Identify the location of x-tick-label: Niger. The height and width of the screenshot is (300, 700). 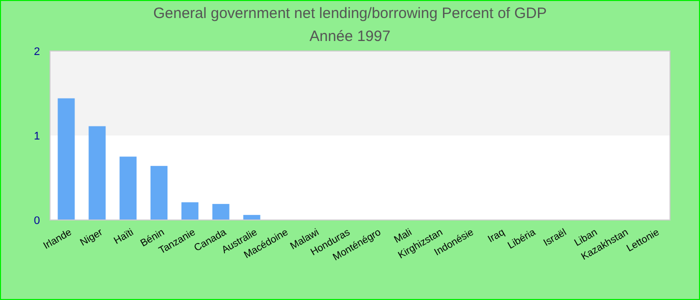
(92, 237).